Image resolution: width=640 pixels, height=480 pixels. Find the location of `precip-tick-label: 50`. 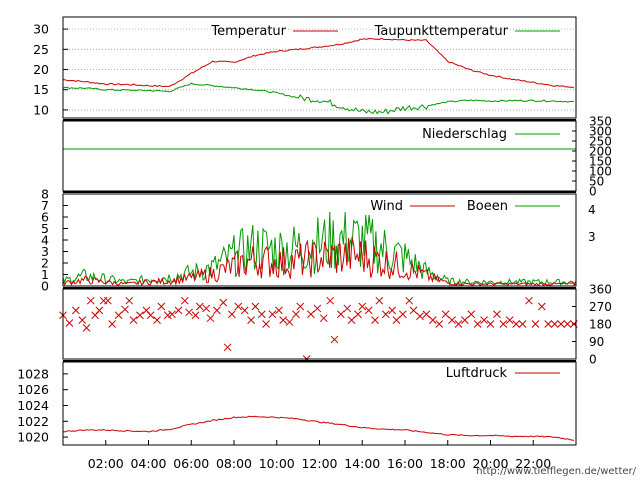

precip-tick-label: 50 is located at coordinates (596, 182).